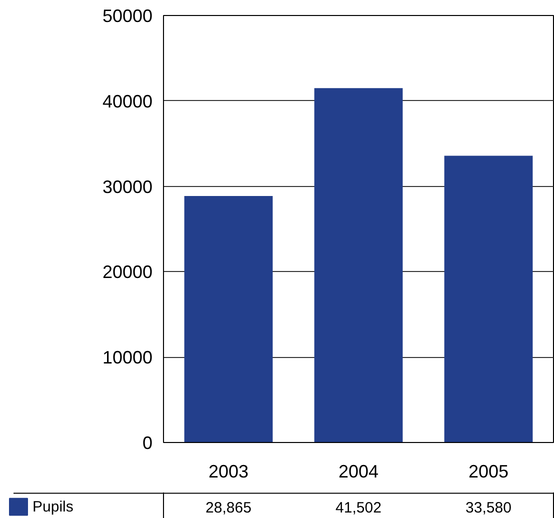  Describe the element at coordinates (489, 507) in the screenshot. I see `data-label: 33,580` at that location.